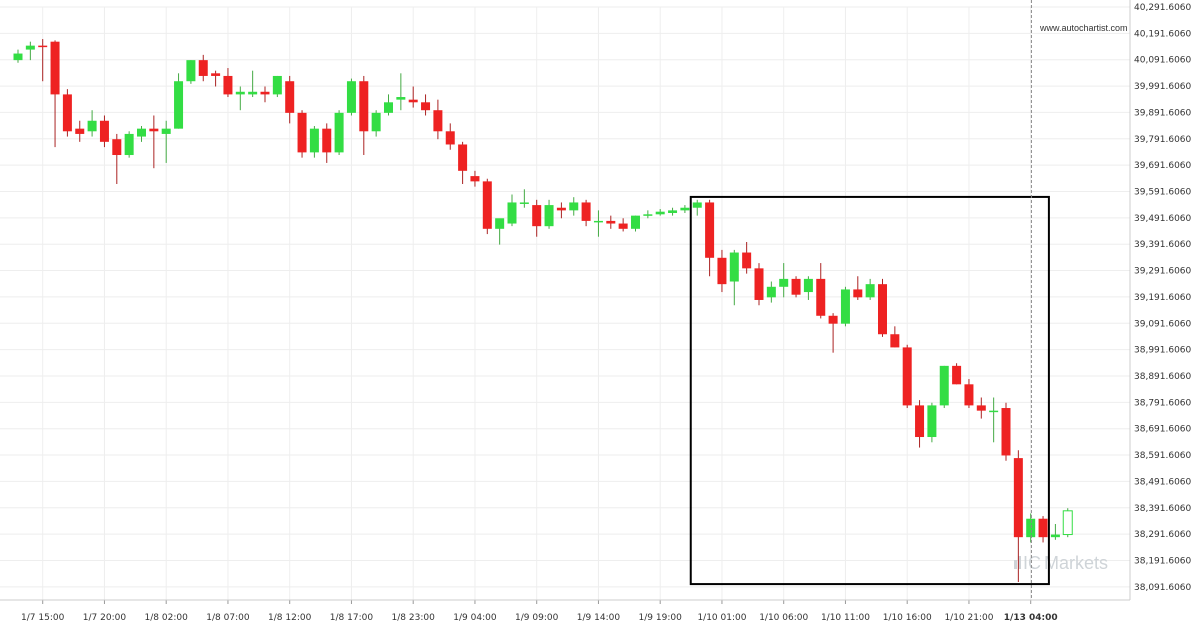 This screenshot has height=630, width=1200. What do you see at coordinates (1163, 324) in the screenshot?
I see `y-tick-label: 39,091.6060` at bounding box center [1163, 324].